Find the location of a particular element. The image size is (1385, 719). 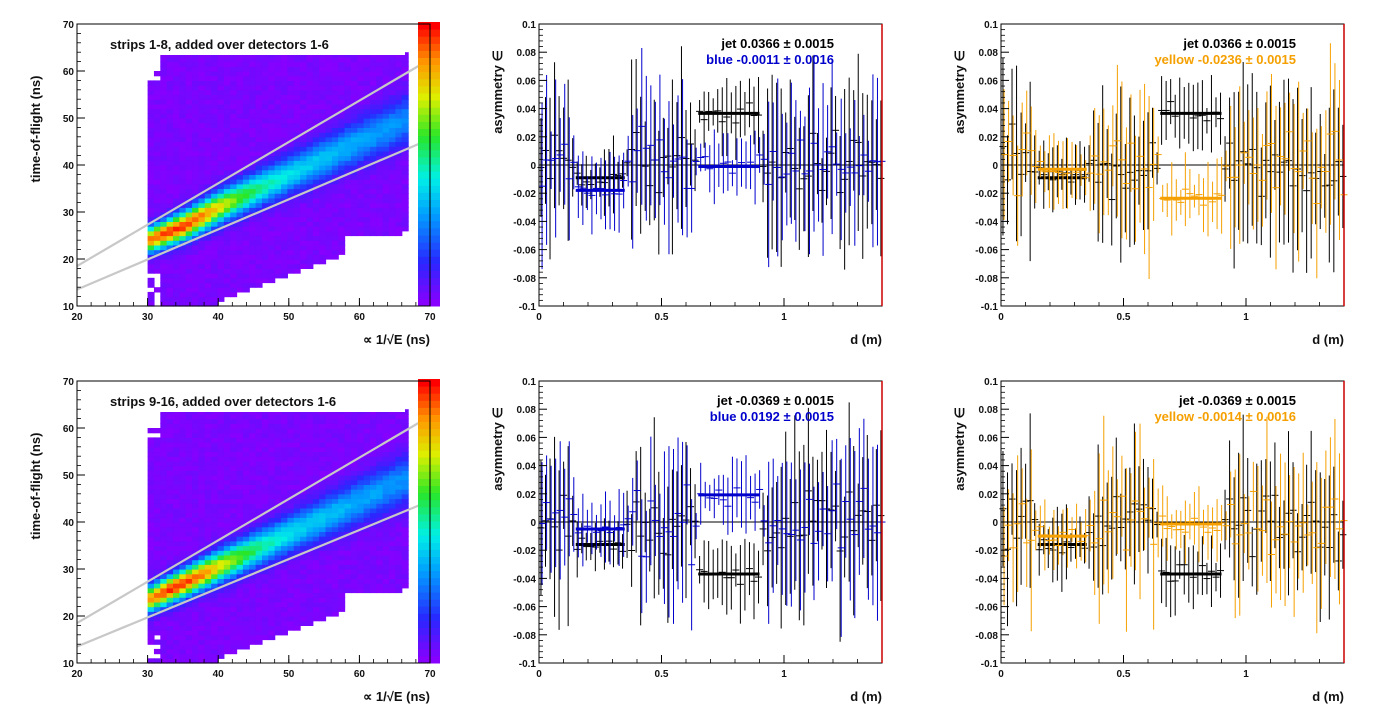

y-tick-label: 50 is located at coordinates (69, 119).